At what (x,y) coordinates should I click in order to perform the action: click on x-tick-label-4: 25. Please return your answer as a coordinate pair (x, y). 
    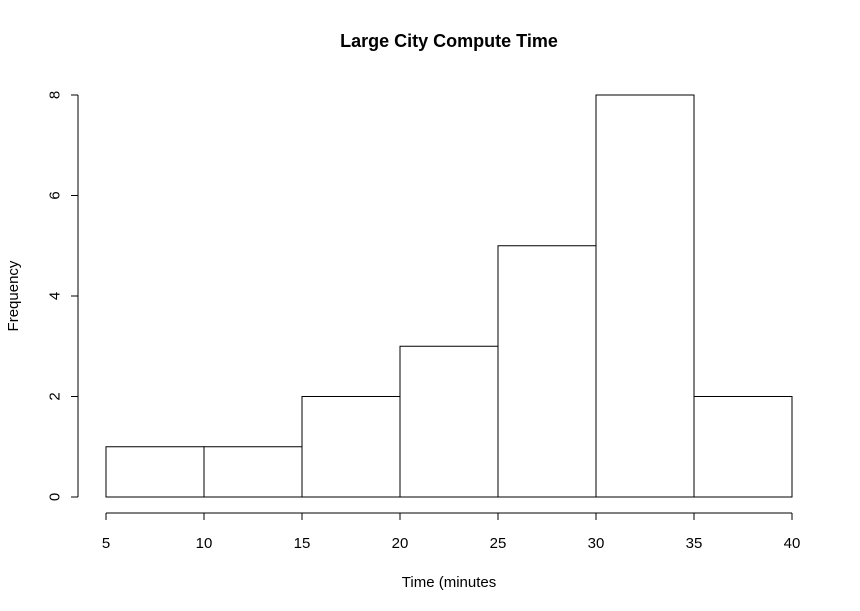
    Looking at the image, I should click on (498, 543).